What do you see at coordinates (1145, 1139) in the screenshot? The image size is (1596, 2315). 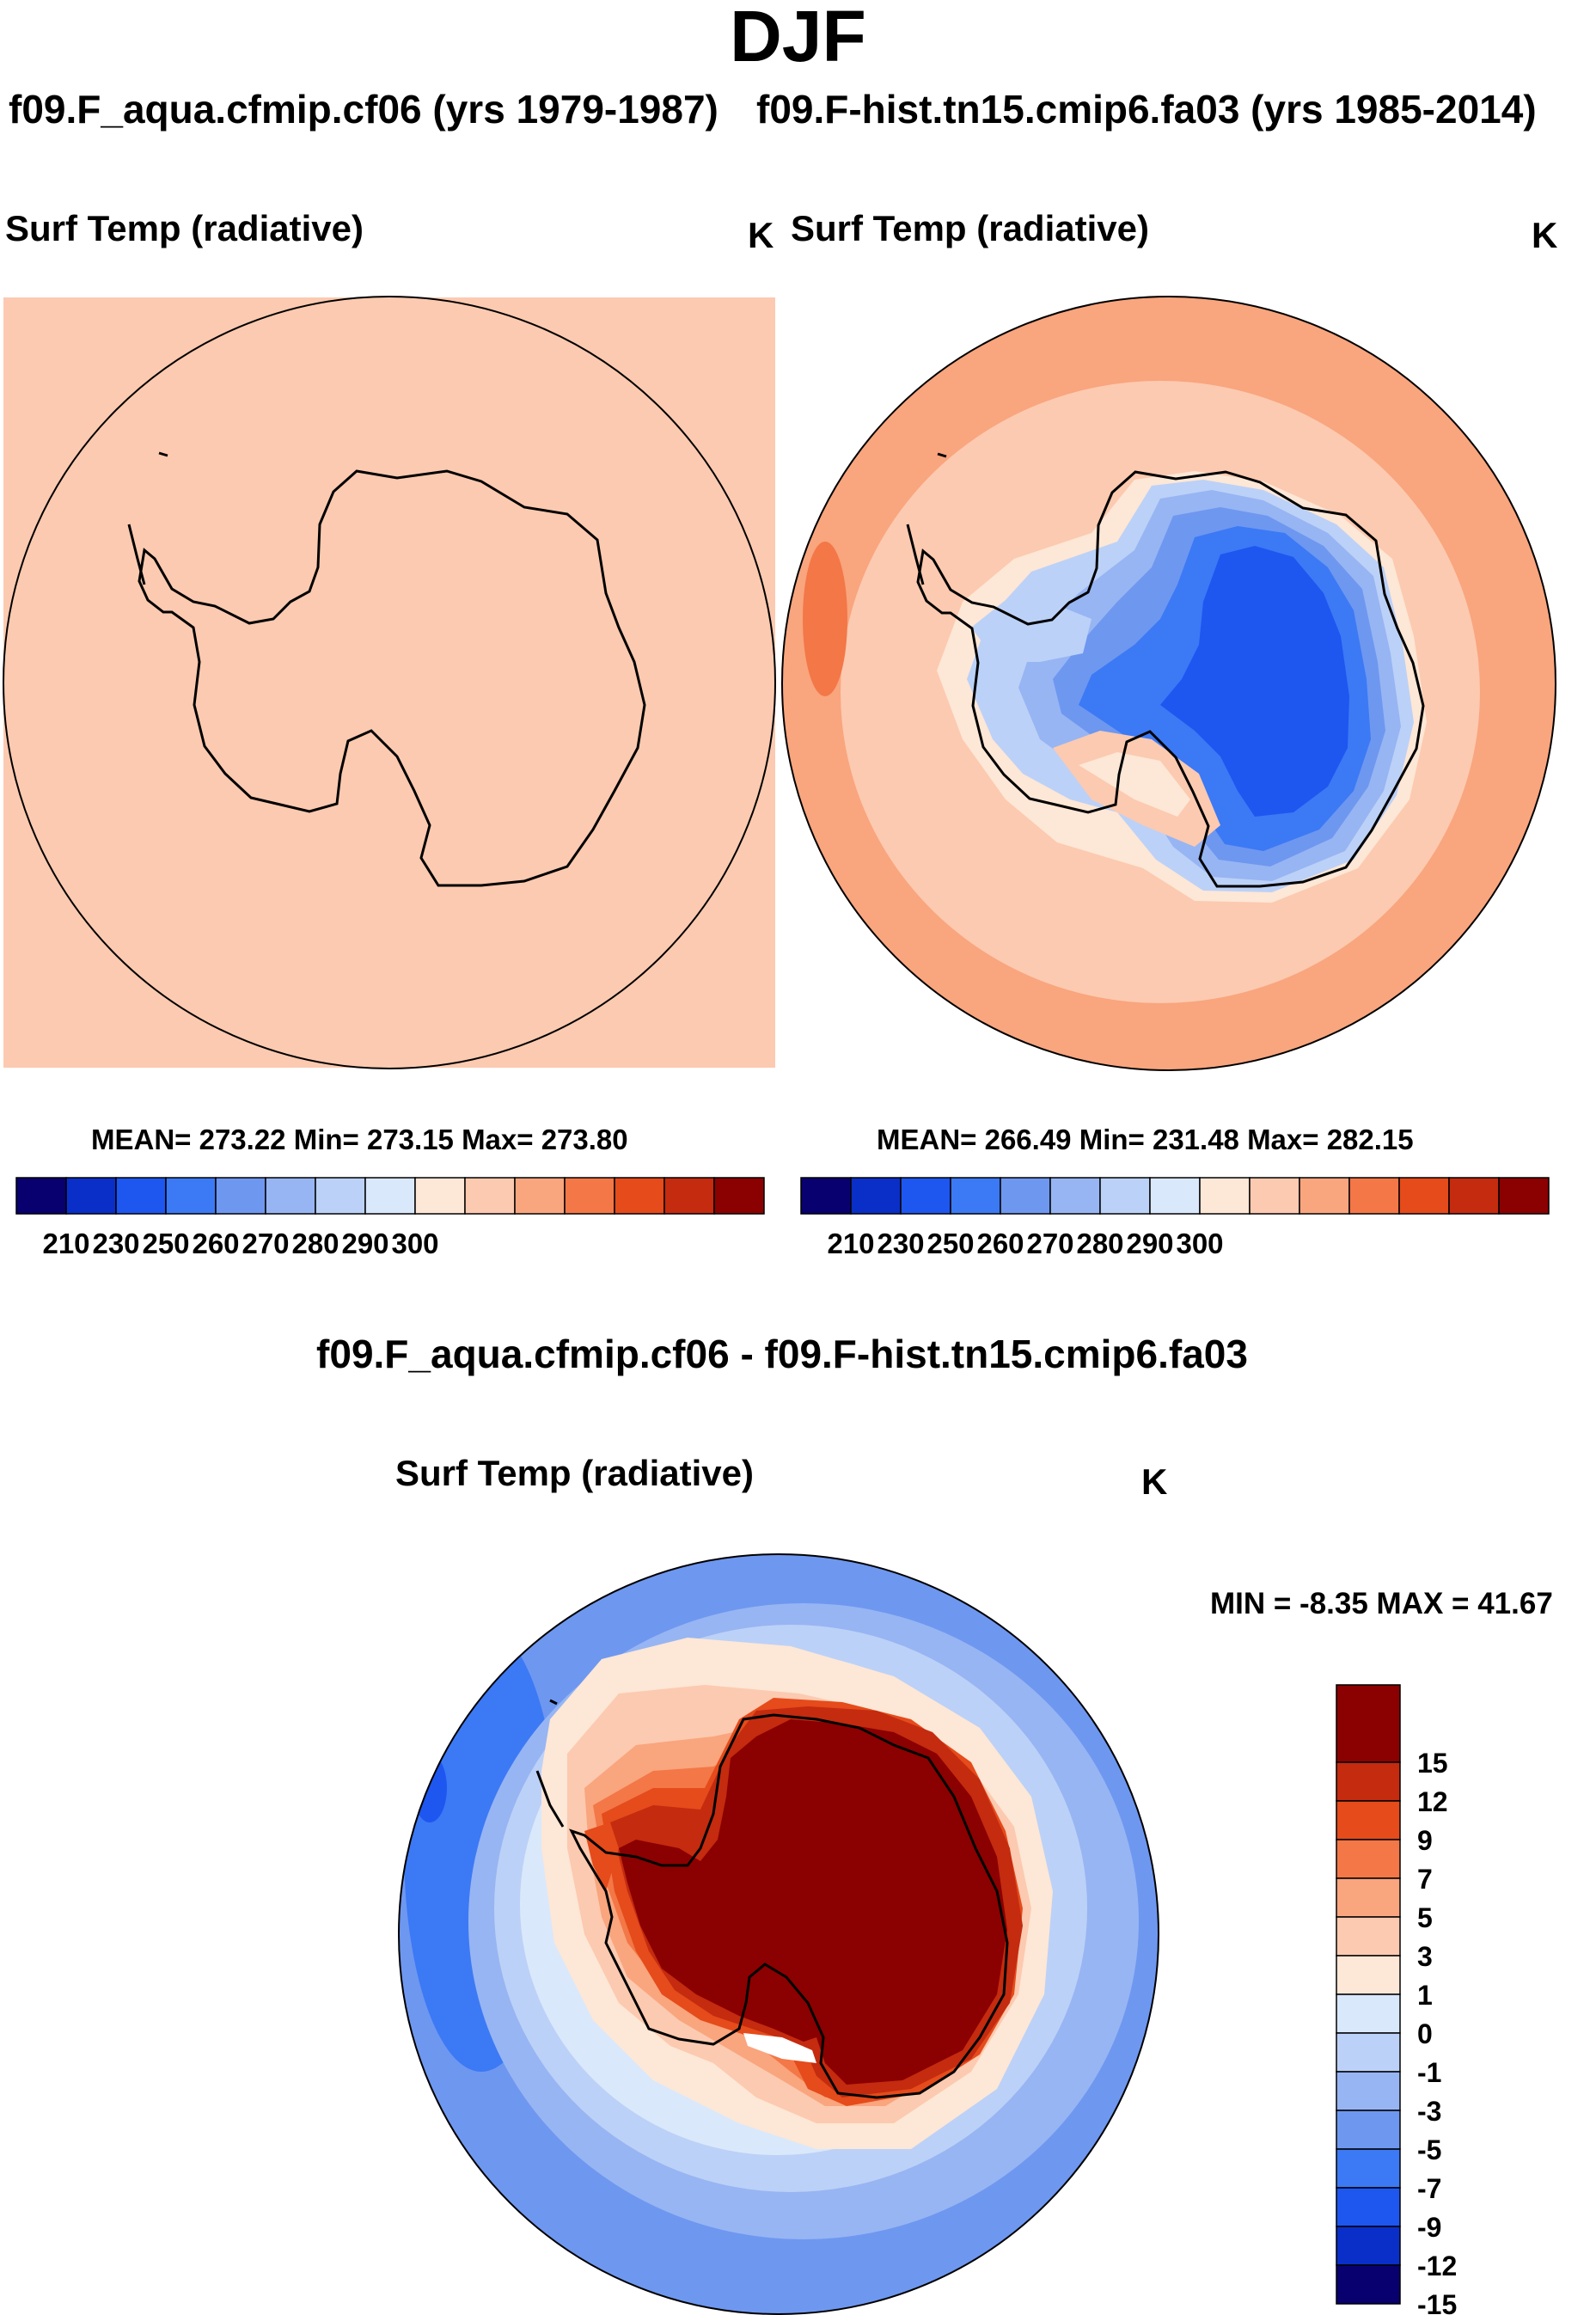 I see `panel2-stats: MEAN= 266.49 Min= 231.48 Max= 282.15` at bounding box center [1145, 1139].